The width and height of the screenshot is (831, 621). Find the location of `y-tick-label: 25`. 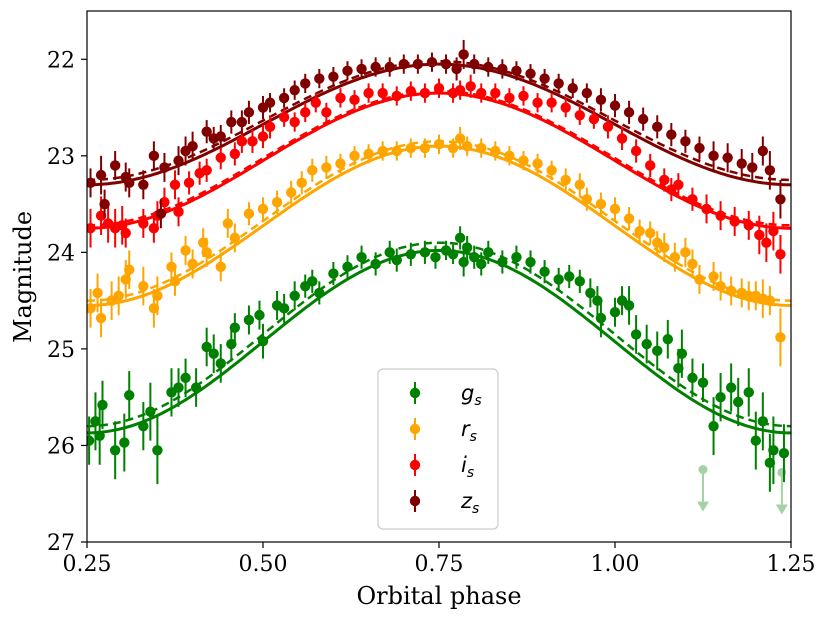

y-tick-label: 25 is located at coordinates (61, 350).